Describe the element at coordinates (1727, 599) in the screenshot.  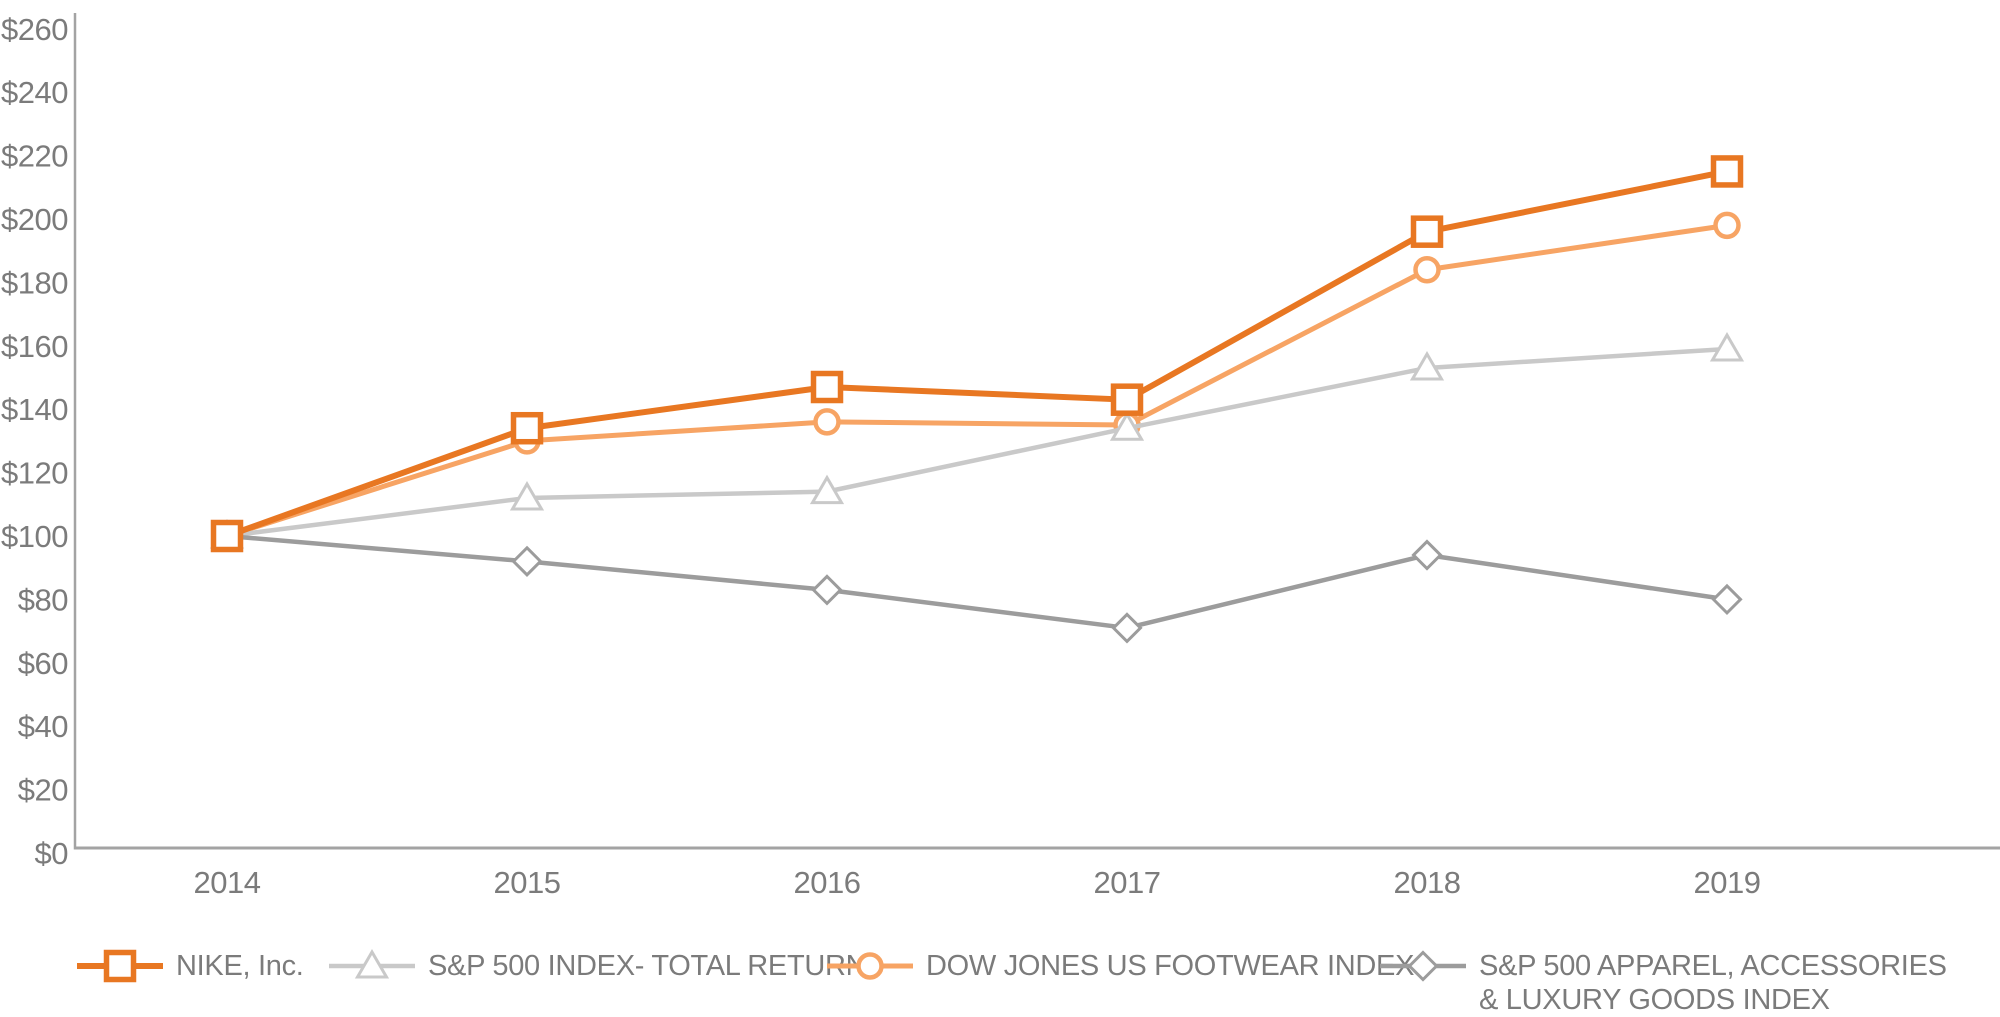
I see `diamond-marker-2019-s-p-500-apparel-accessories-lu` at that location.